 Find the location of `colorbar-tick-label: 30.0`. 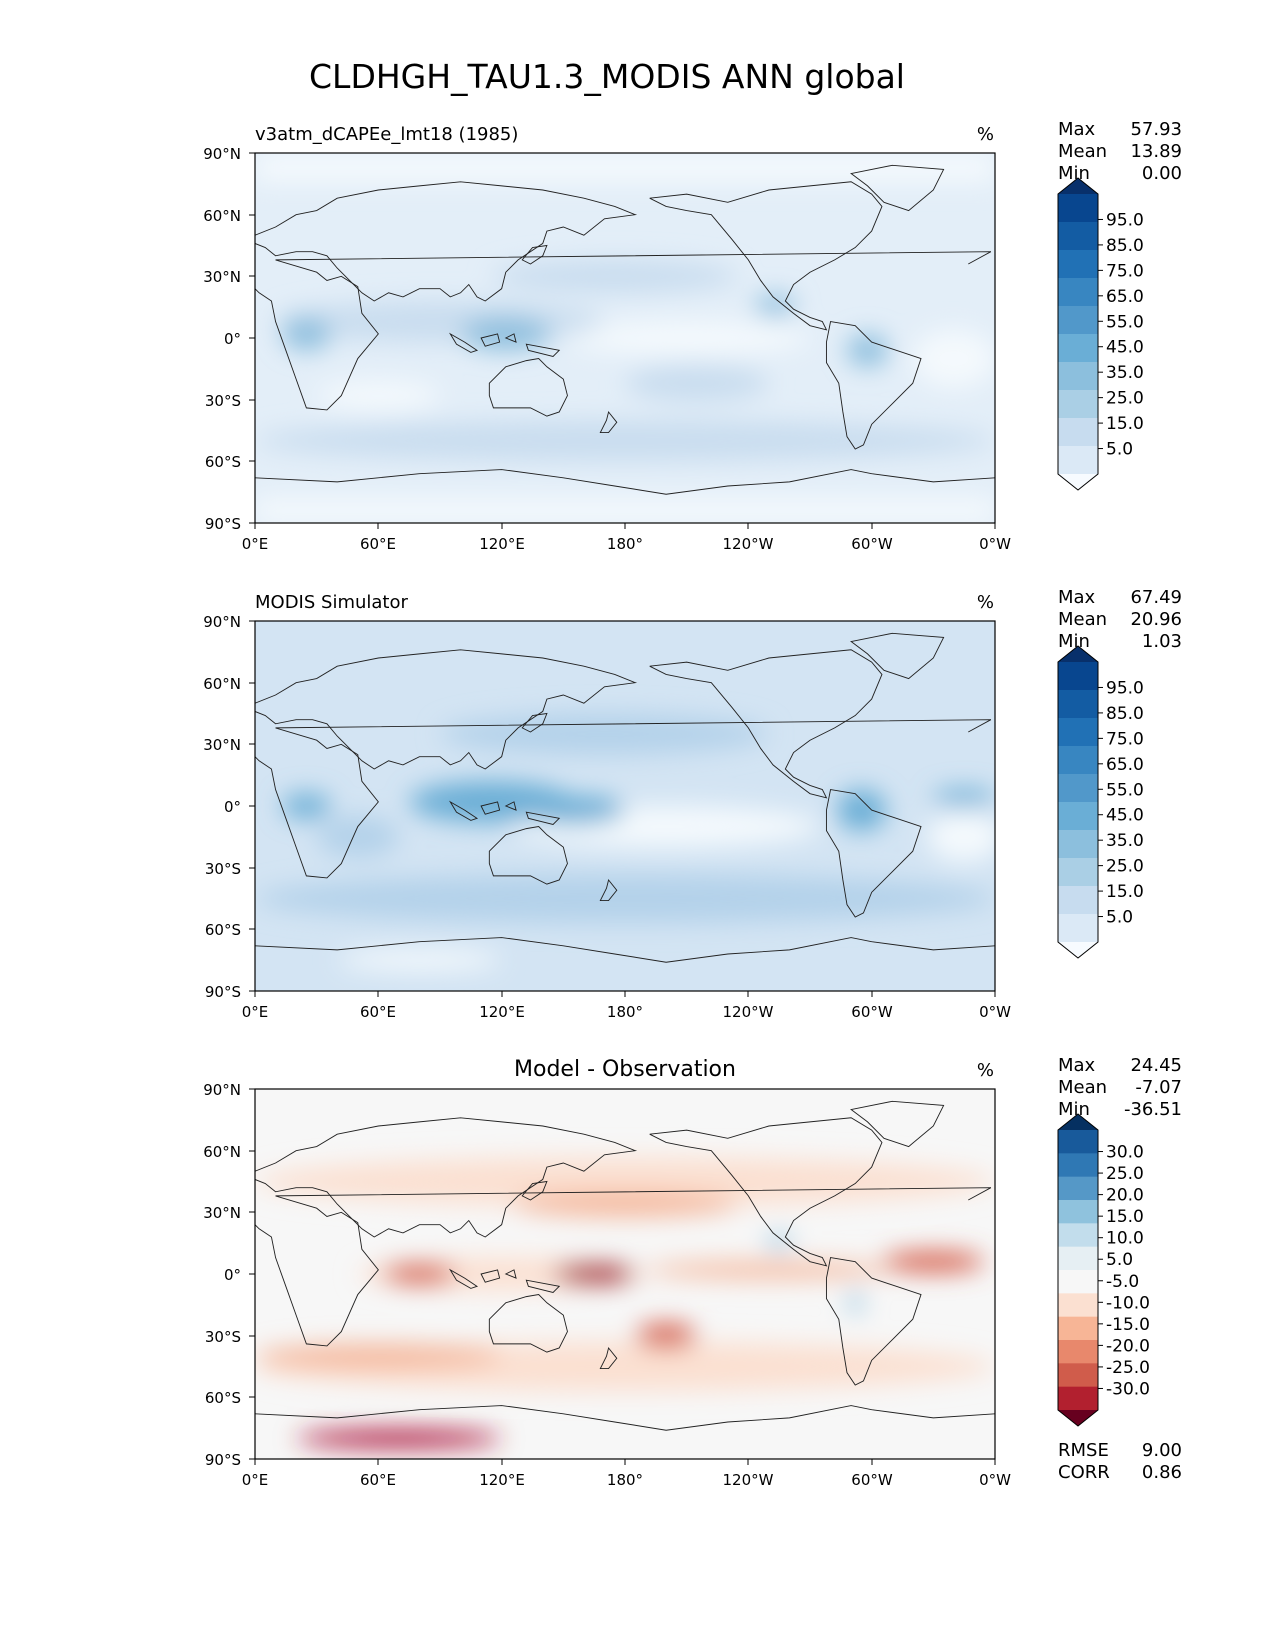

colorbar-tick-label: 30.0 is located at coordinates (1125, 1153).